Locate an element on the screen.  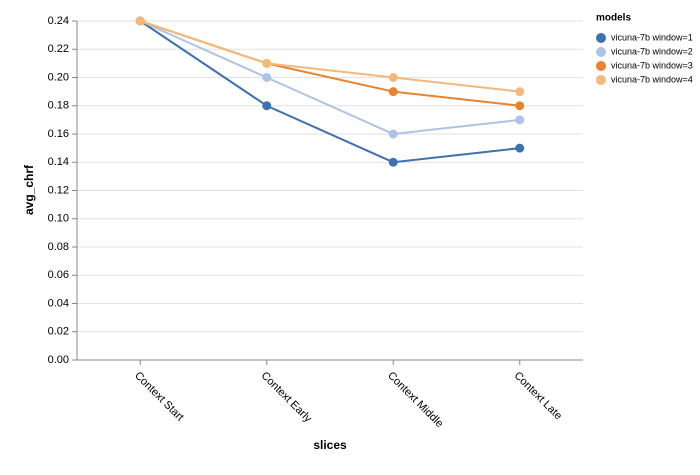
x-tick-label: Context Start is located at coordinates (159, 397).